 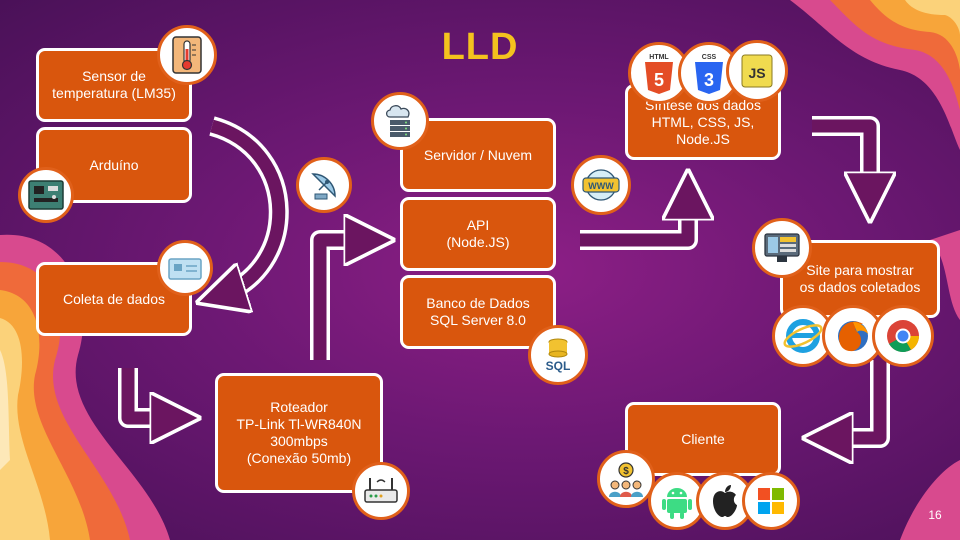 I want to click on arrow-roteador-to-api, so click(x=341, y=295).